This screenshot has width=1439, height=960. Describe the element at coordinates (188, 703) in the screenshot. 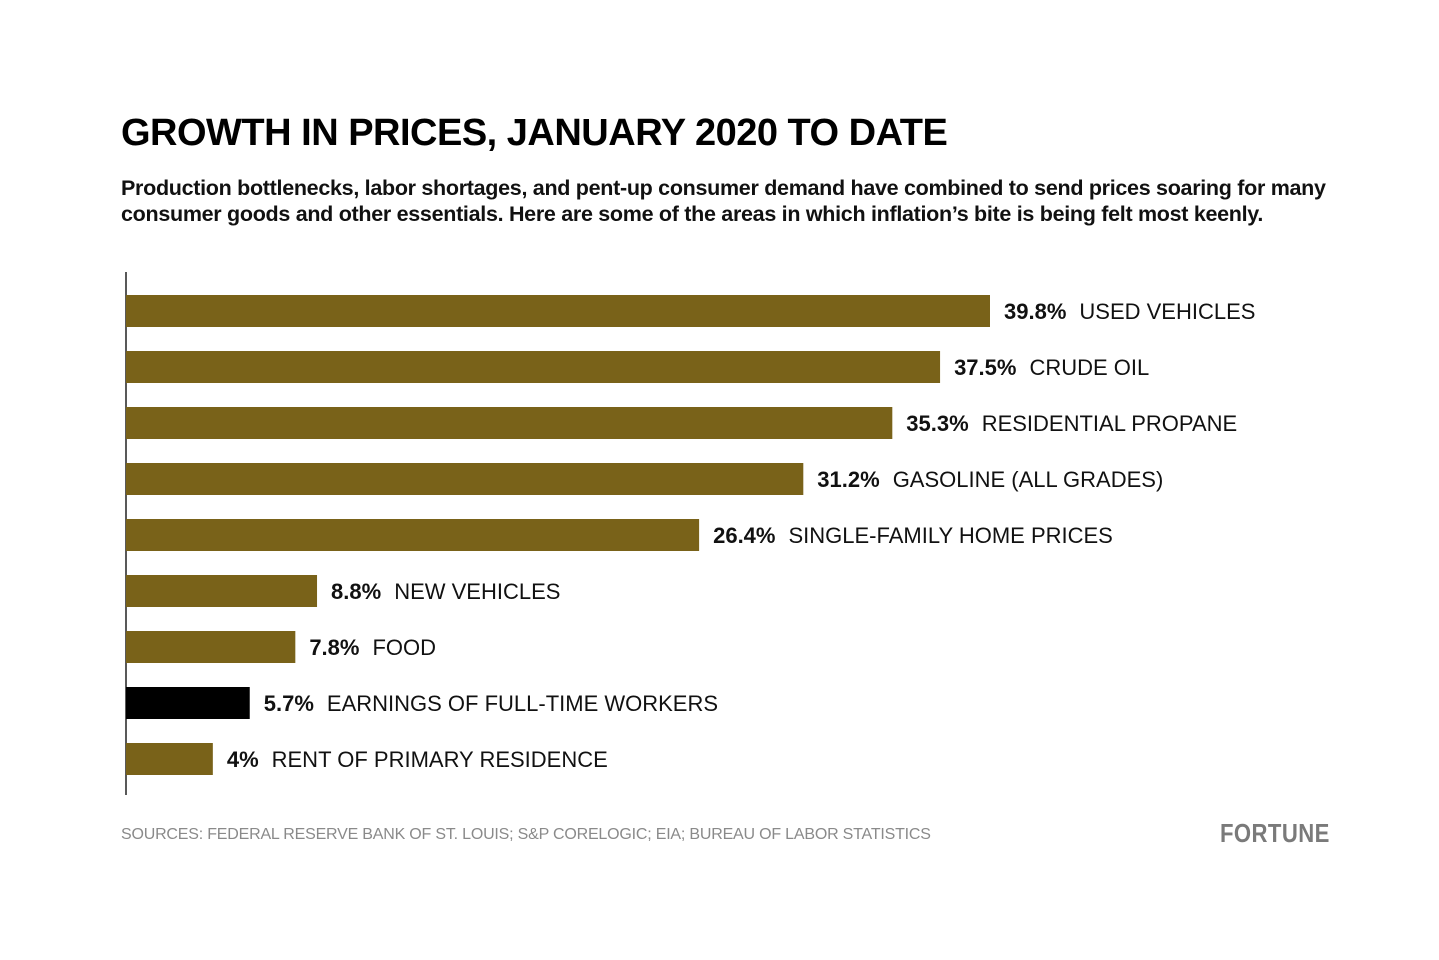

I see `bar-earnings-of-full-time-workers` at that location.